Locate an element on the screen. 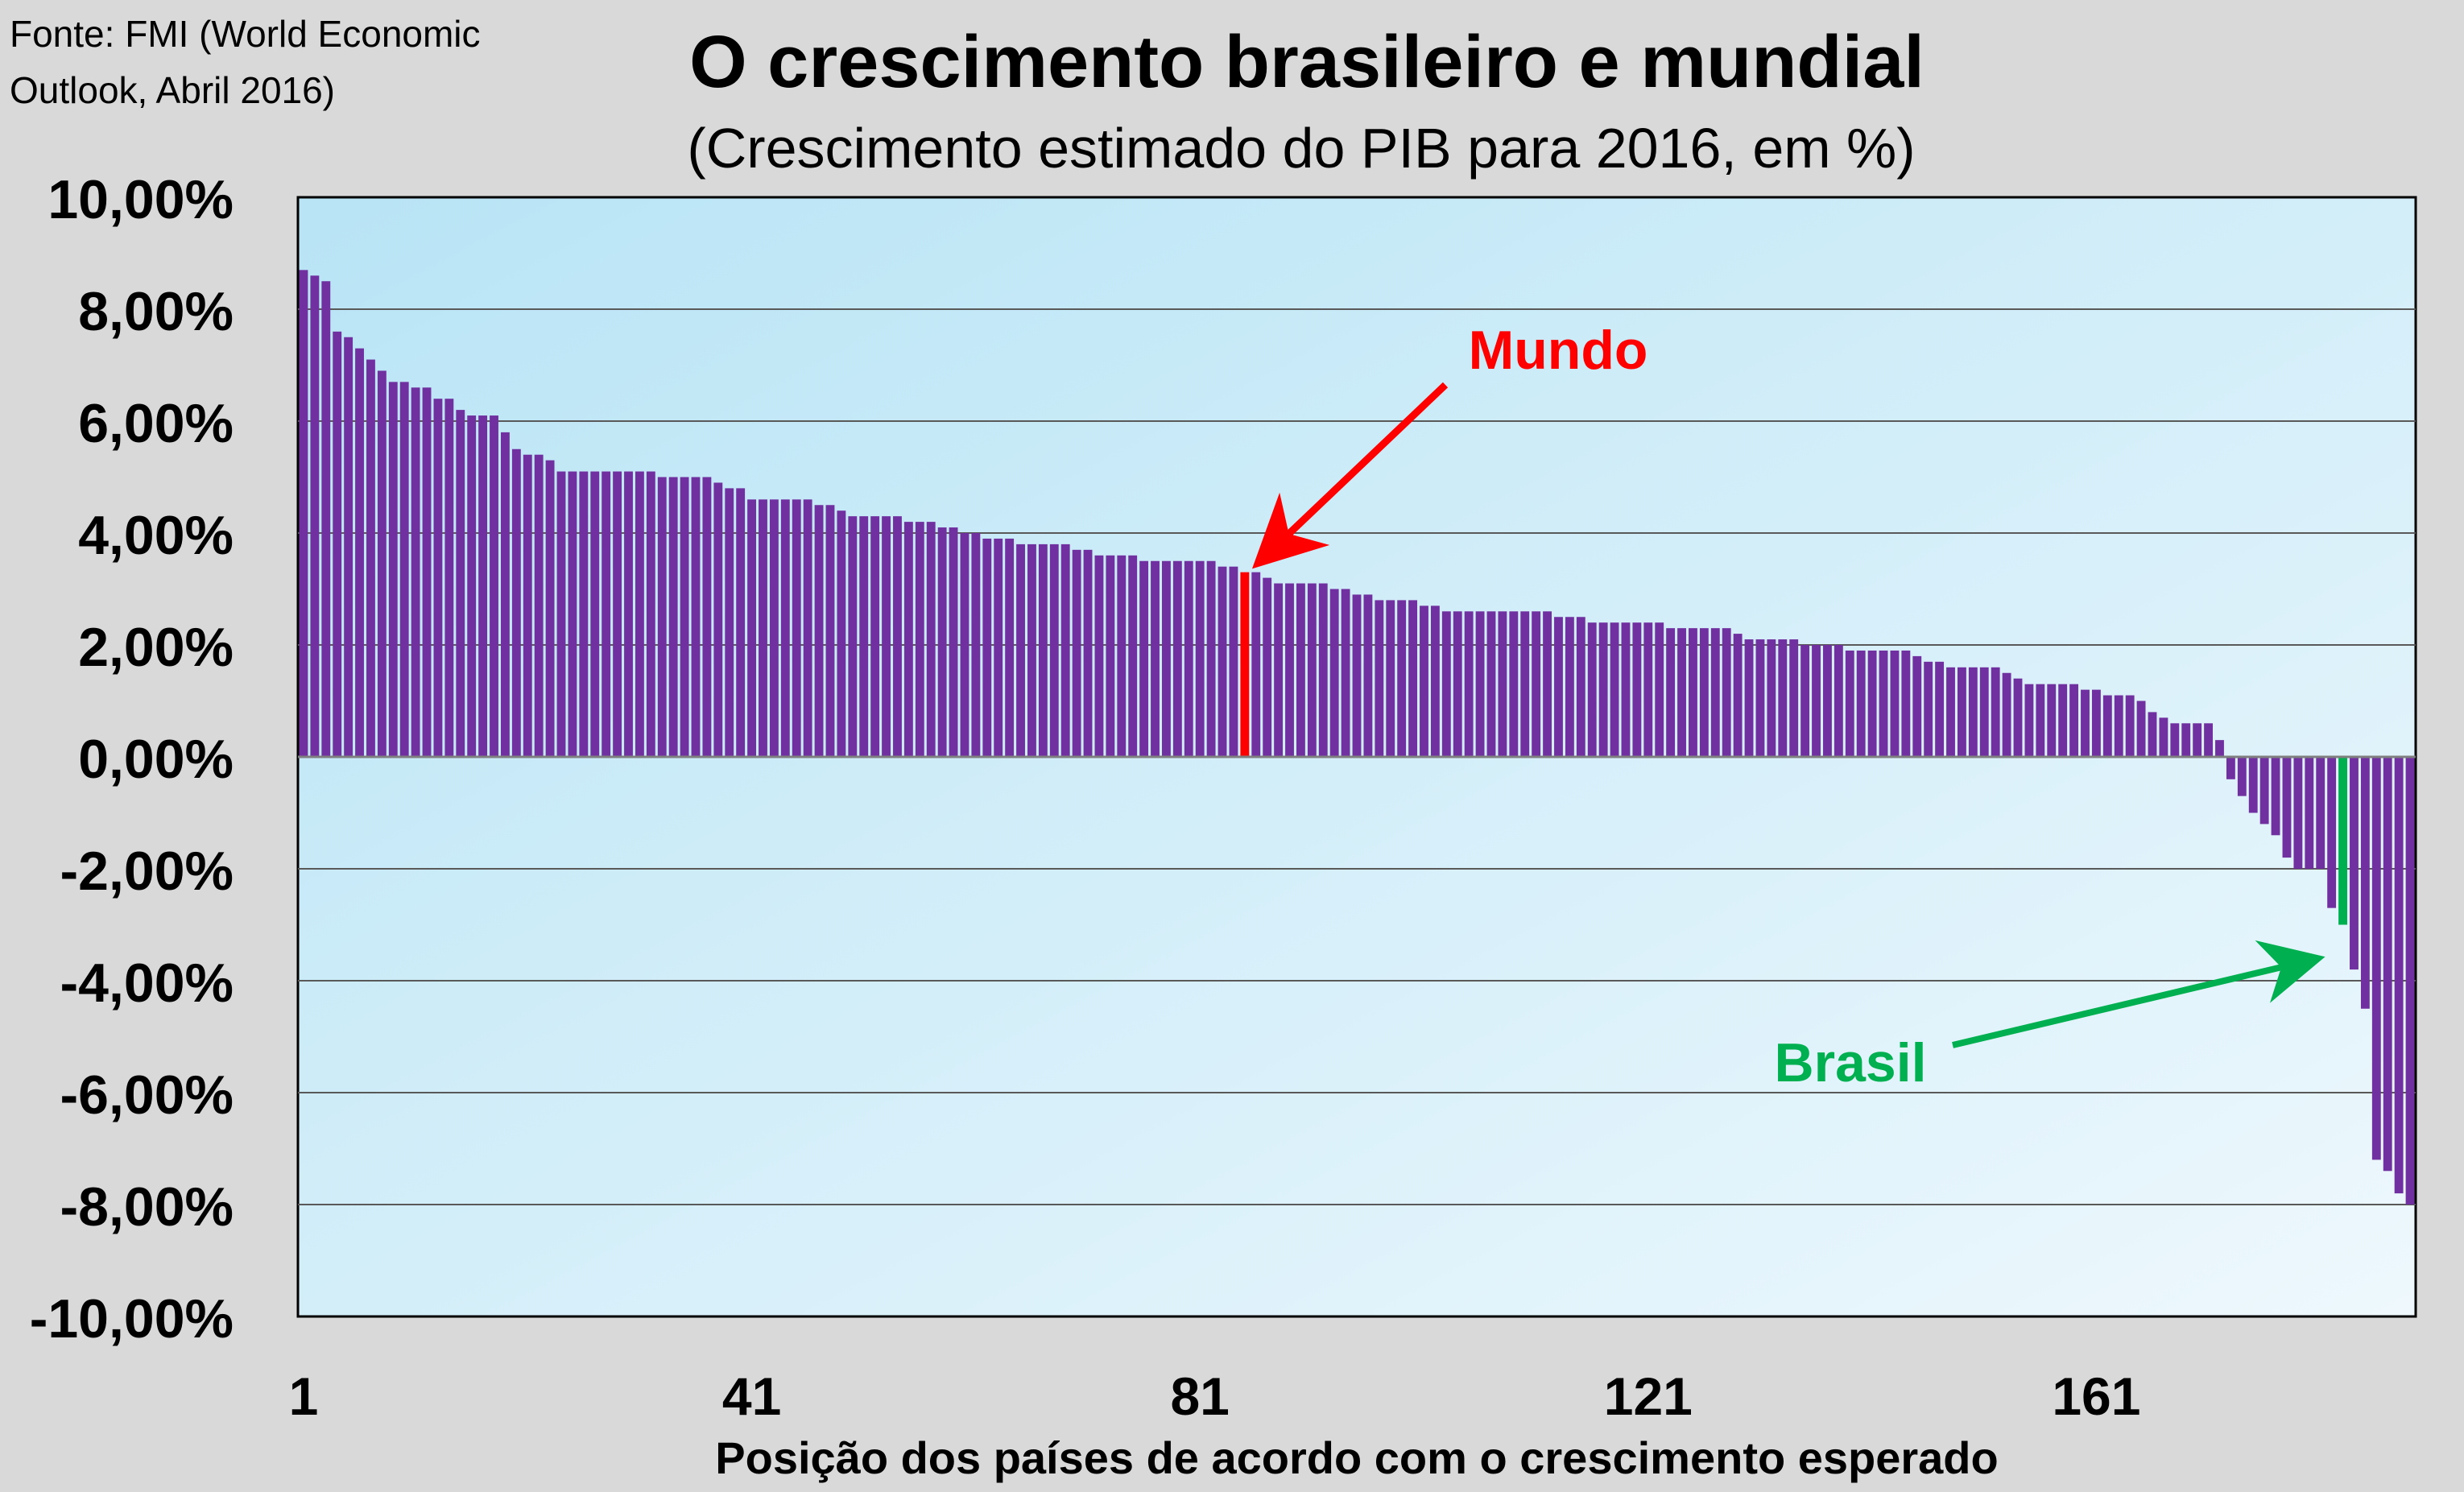 Image resolution: width=2464 pixels, height=1492 pixels. annotation-brasil: Brasil is located at coordinates (1851, 1062).